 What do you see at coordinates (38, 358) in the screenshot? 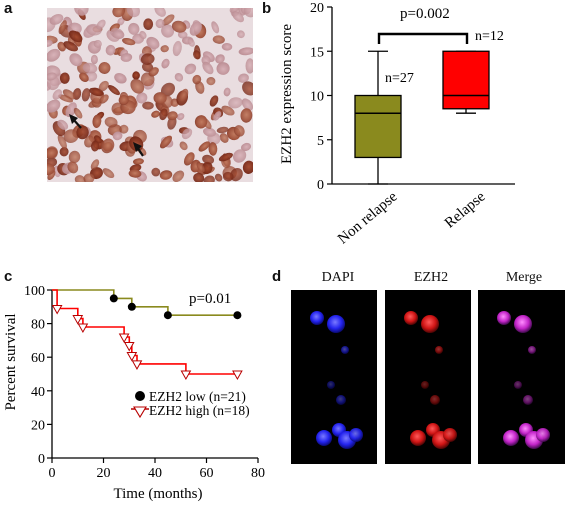
I see `y-tick-label: 60` at bounding box center [38, 358].